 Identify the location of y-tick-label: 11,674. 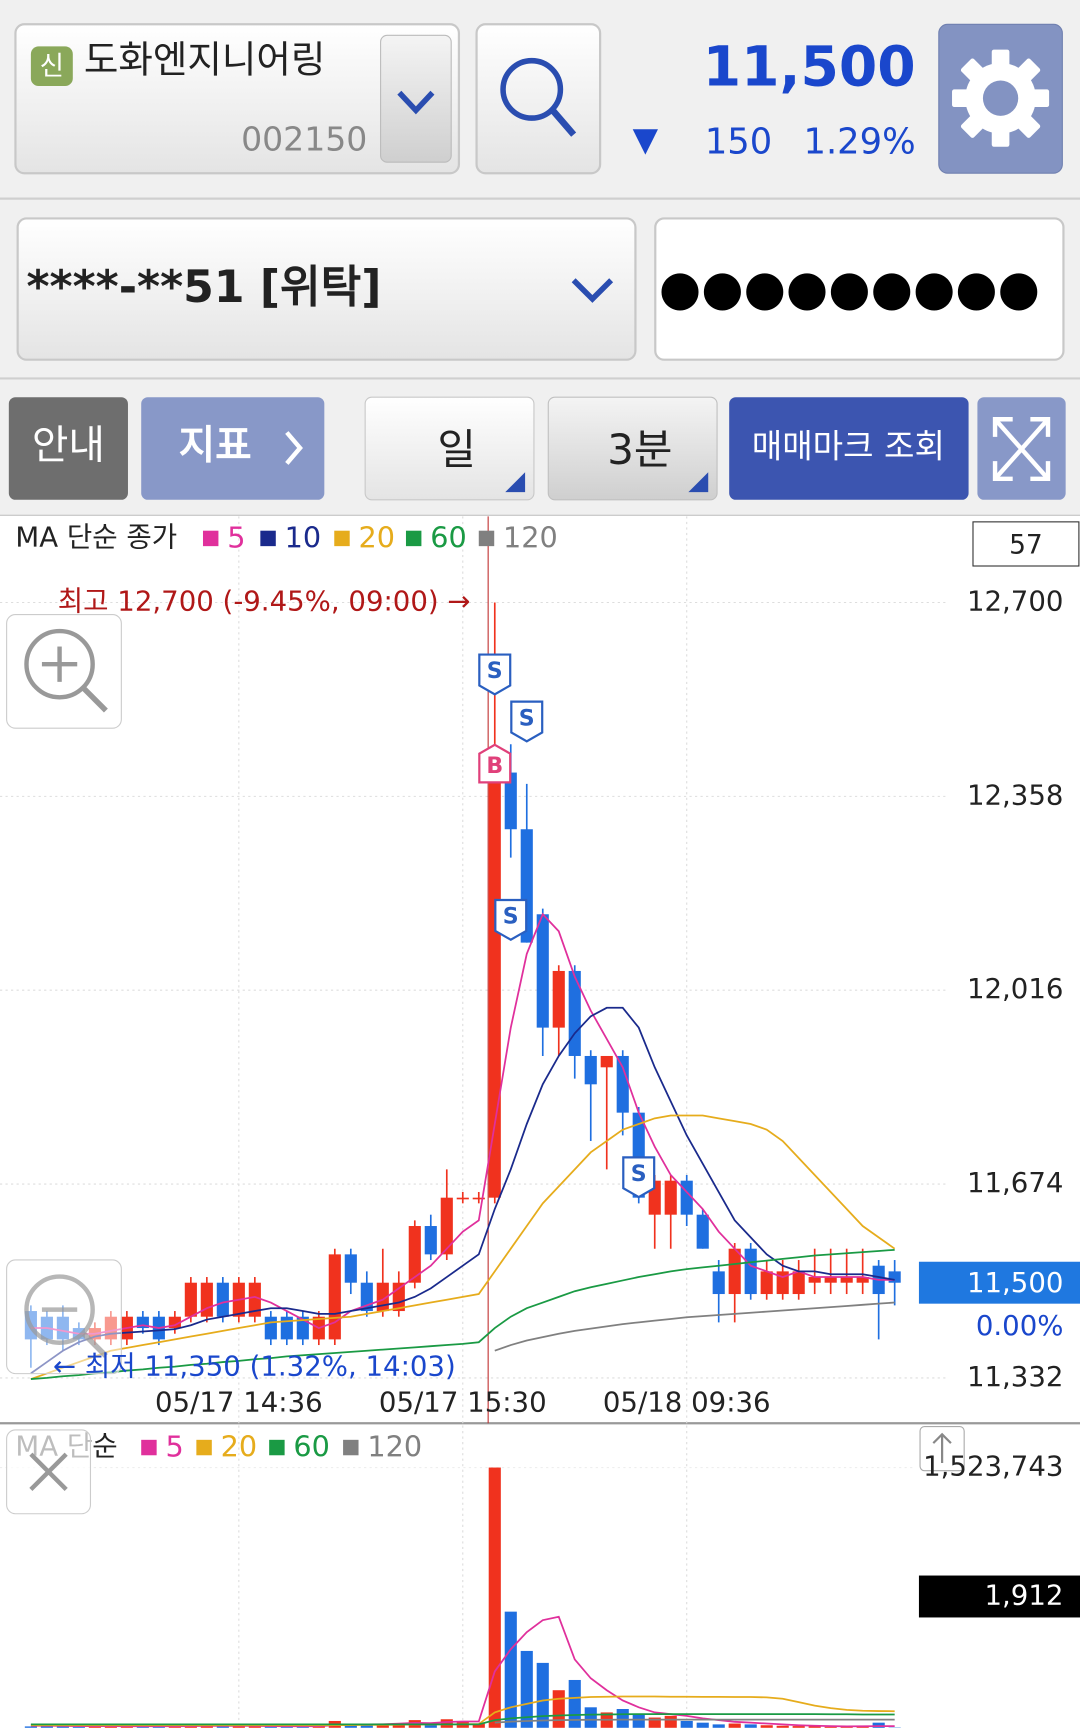
(1015, 1182).